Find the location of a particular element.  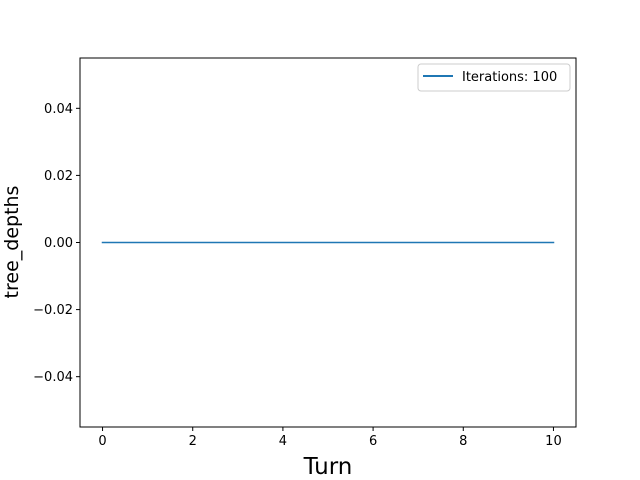

y-tick-label: 0.00 is located at coordinates (58, 243).